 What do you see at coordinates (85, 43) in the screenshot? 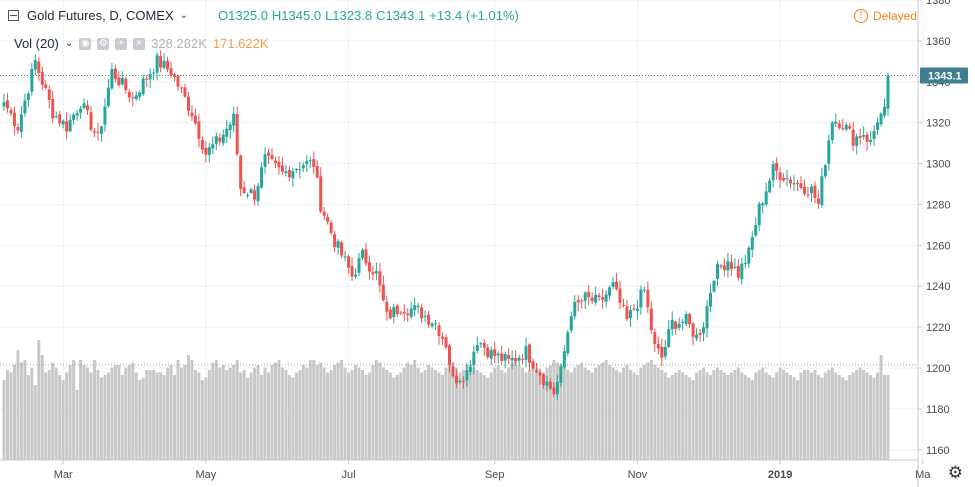
I see `eye-icon: ◉` at bounding box center [85, 43].